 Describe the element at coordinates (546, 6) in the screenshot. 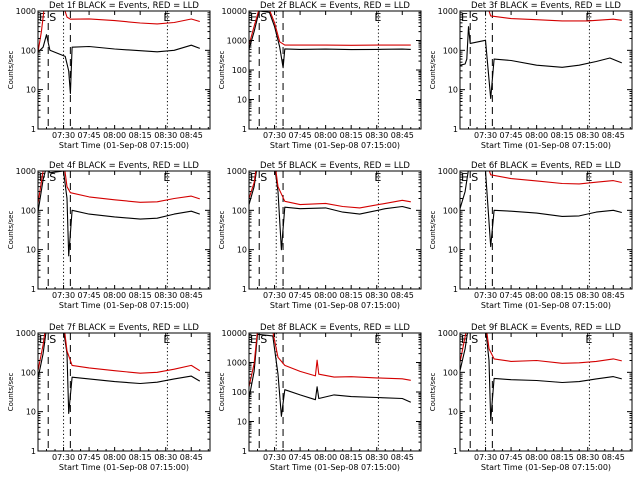

I see `panel-title: Det 3f BLACK = Events, RED = LLD` at that location.